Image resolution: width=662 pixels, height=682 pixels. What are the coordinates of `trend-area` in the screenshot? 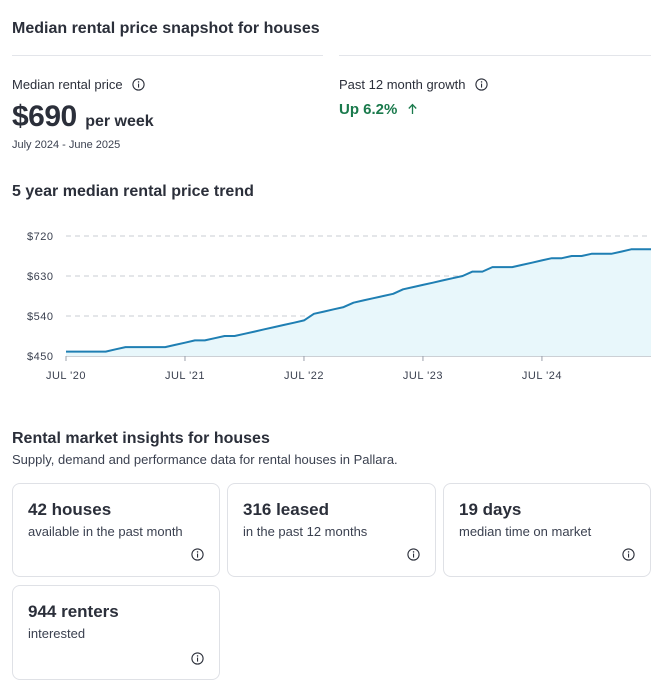 It's located at (358, 302).